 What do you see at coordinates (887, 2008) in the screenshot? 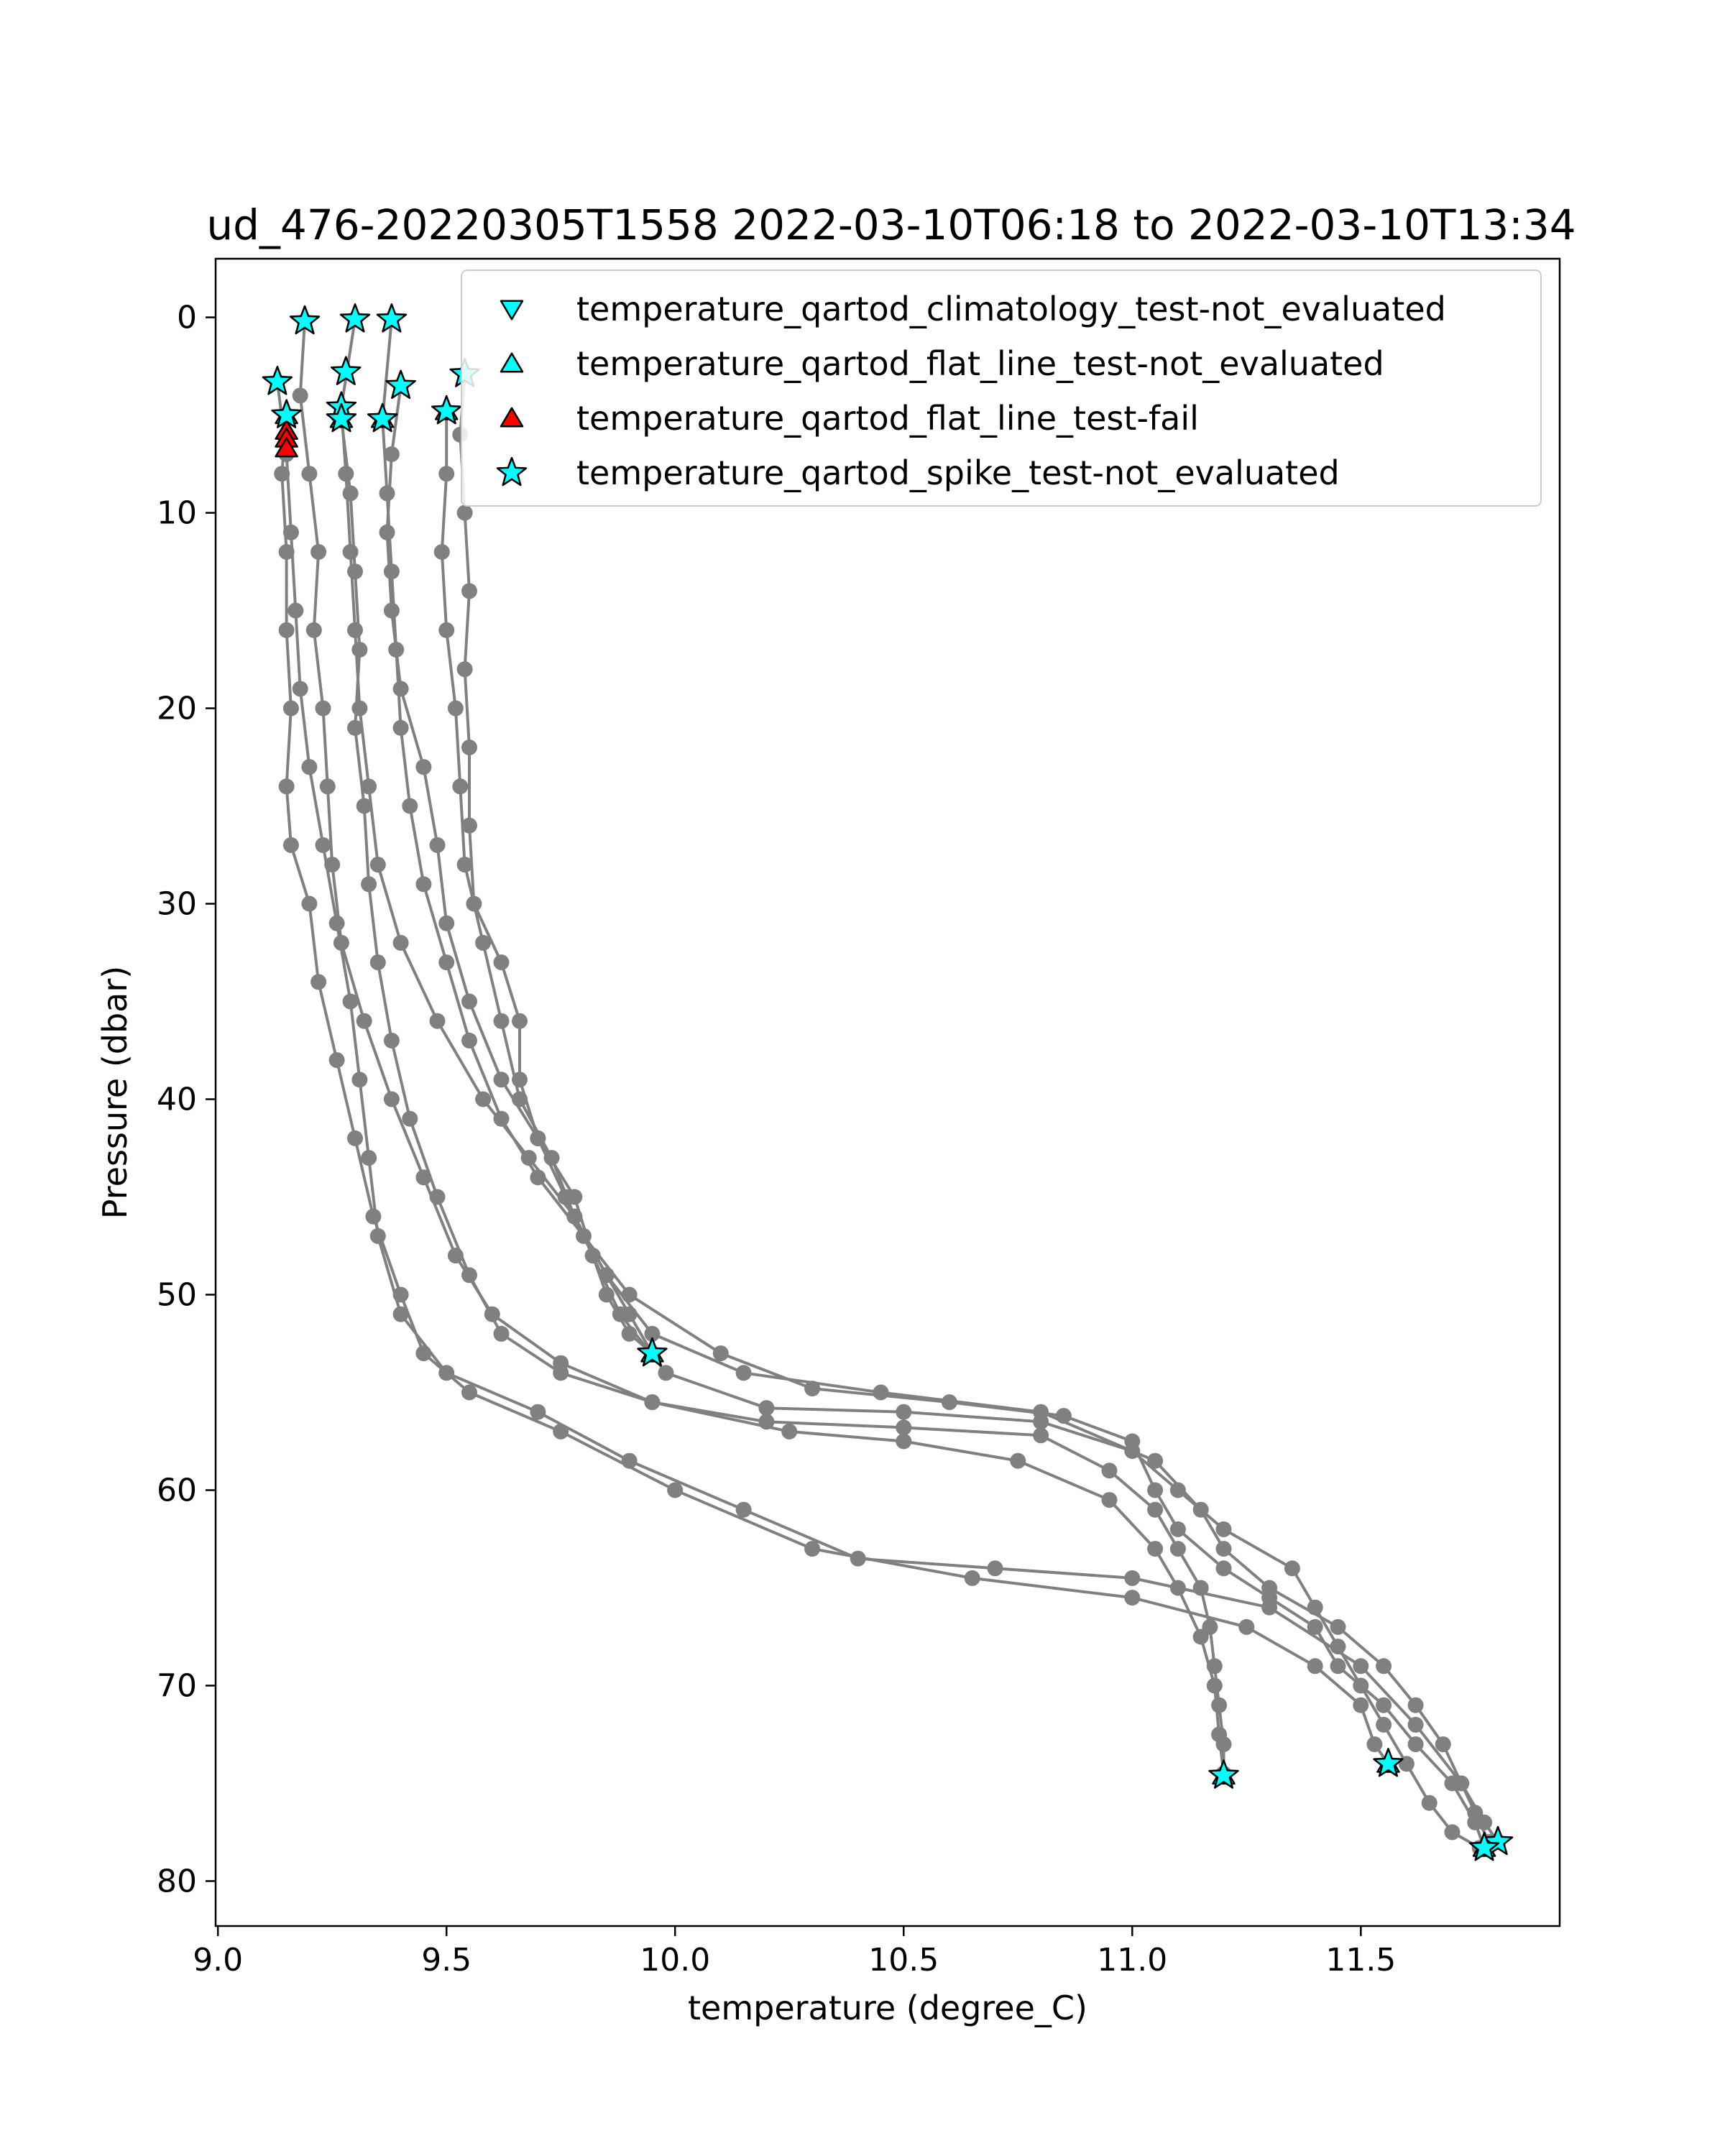
I see `x-axis-label: temperature (degree_C)` at bounding box center [887, 2008].